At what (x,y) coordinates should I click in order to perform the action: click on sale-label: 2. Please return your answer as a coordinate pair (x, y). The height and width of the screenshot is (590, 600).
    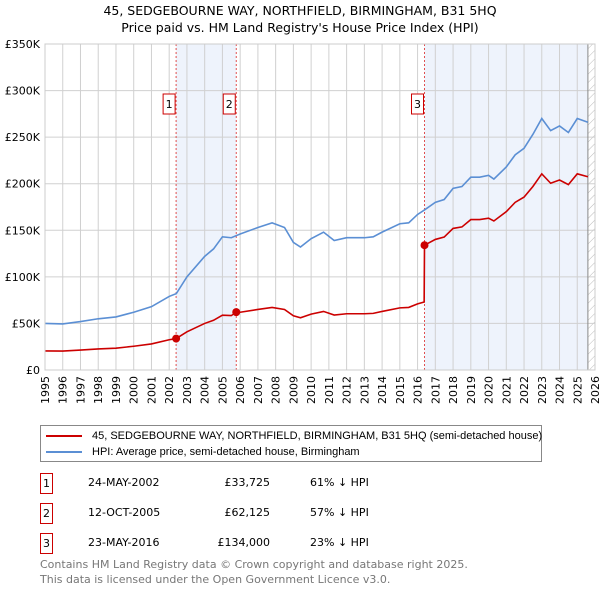
    Looking at the image, I should click on (229, 104).